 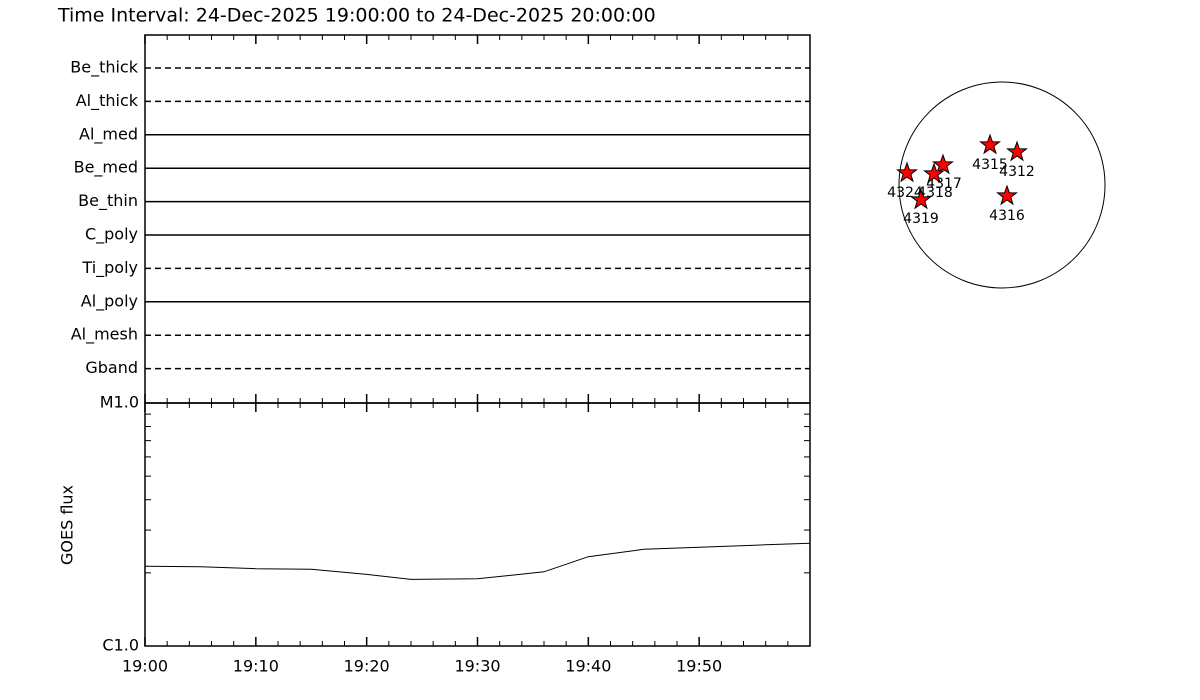 I want to click on x-tick-label: 19:40, so click(x=588, y=666).